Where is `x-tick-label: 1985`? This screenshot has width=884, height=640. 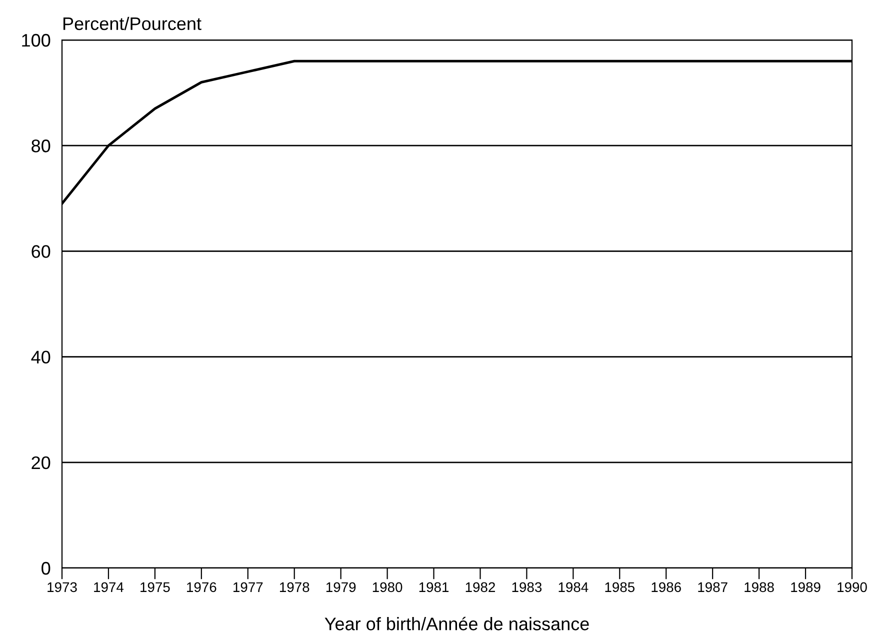 x-tick-label: 1985 is located at coordinates (620, 587).